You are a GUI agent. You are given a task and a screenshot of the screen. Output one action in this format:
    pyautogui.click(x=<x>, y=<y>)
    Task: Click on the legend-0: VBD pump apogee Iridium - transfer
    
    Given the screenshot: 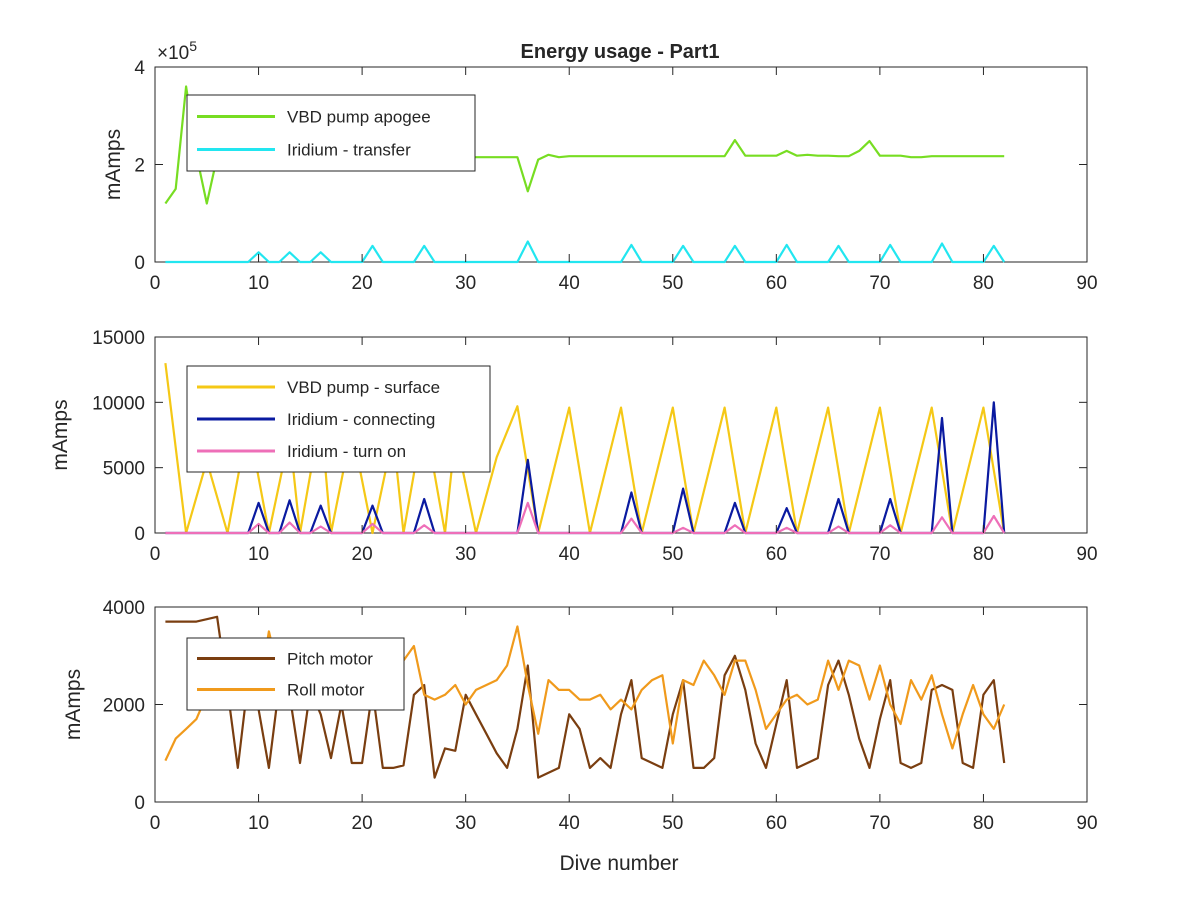 What is the action you would take?
    pyautogui.click(x=331, y=133)
    